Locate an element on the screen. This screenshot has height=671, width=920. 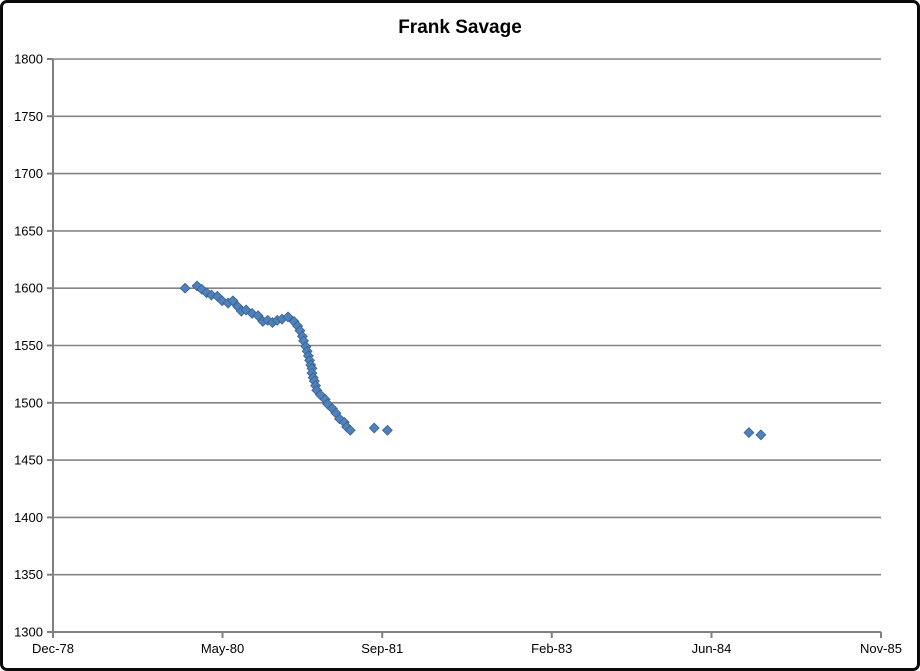
x-axis-tick-label: May-80 is located at coordinates (222, 648).